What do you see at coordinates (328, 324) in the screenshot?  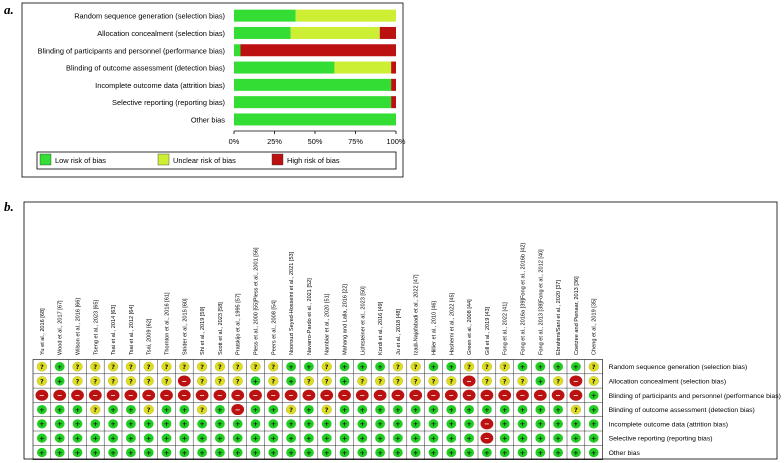 I see `study-label: Nambiar et al., 2020 [51]` at bounding box center [328, 324].